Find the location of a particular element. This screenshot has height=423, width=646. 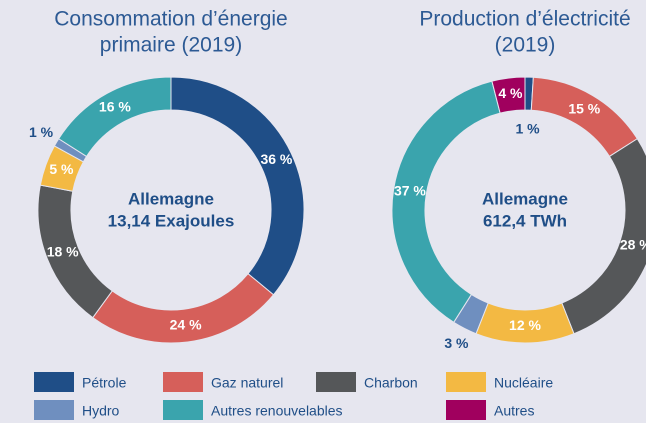

chart-title: primaire (2019) is located at coordinates (171, 45).